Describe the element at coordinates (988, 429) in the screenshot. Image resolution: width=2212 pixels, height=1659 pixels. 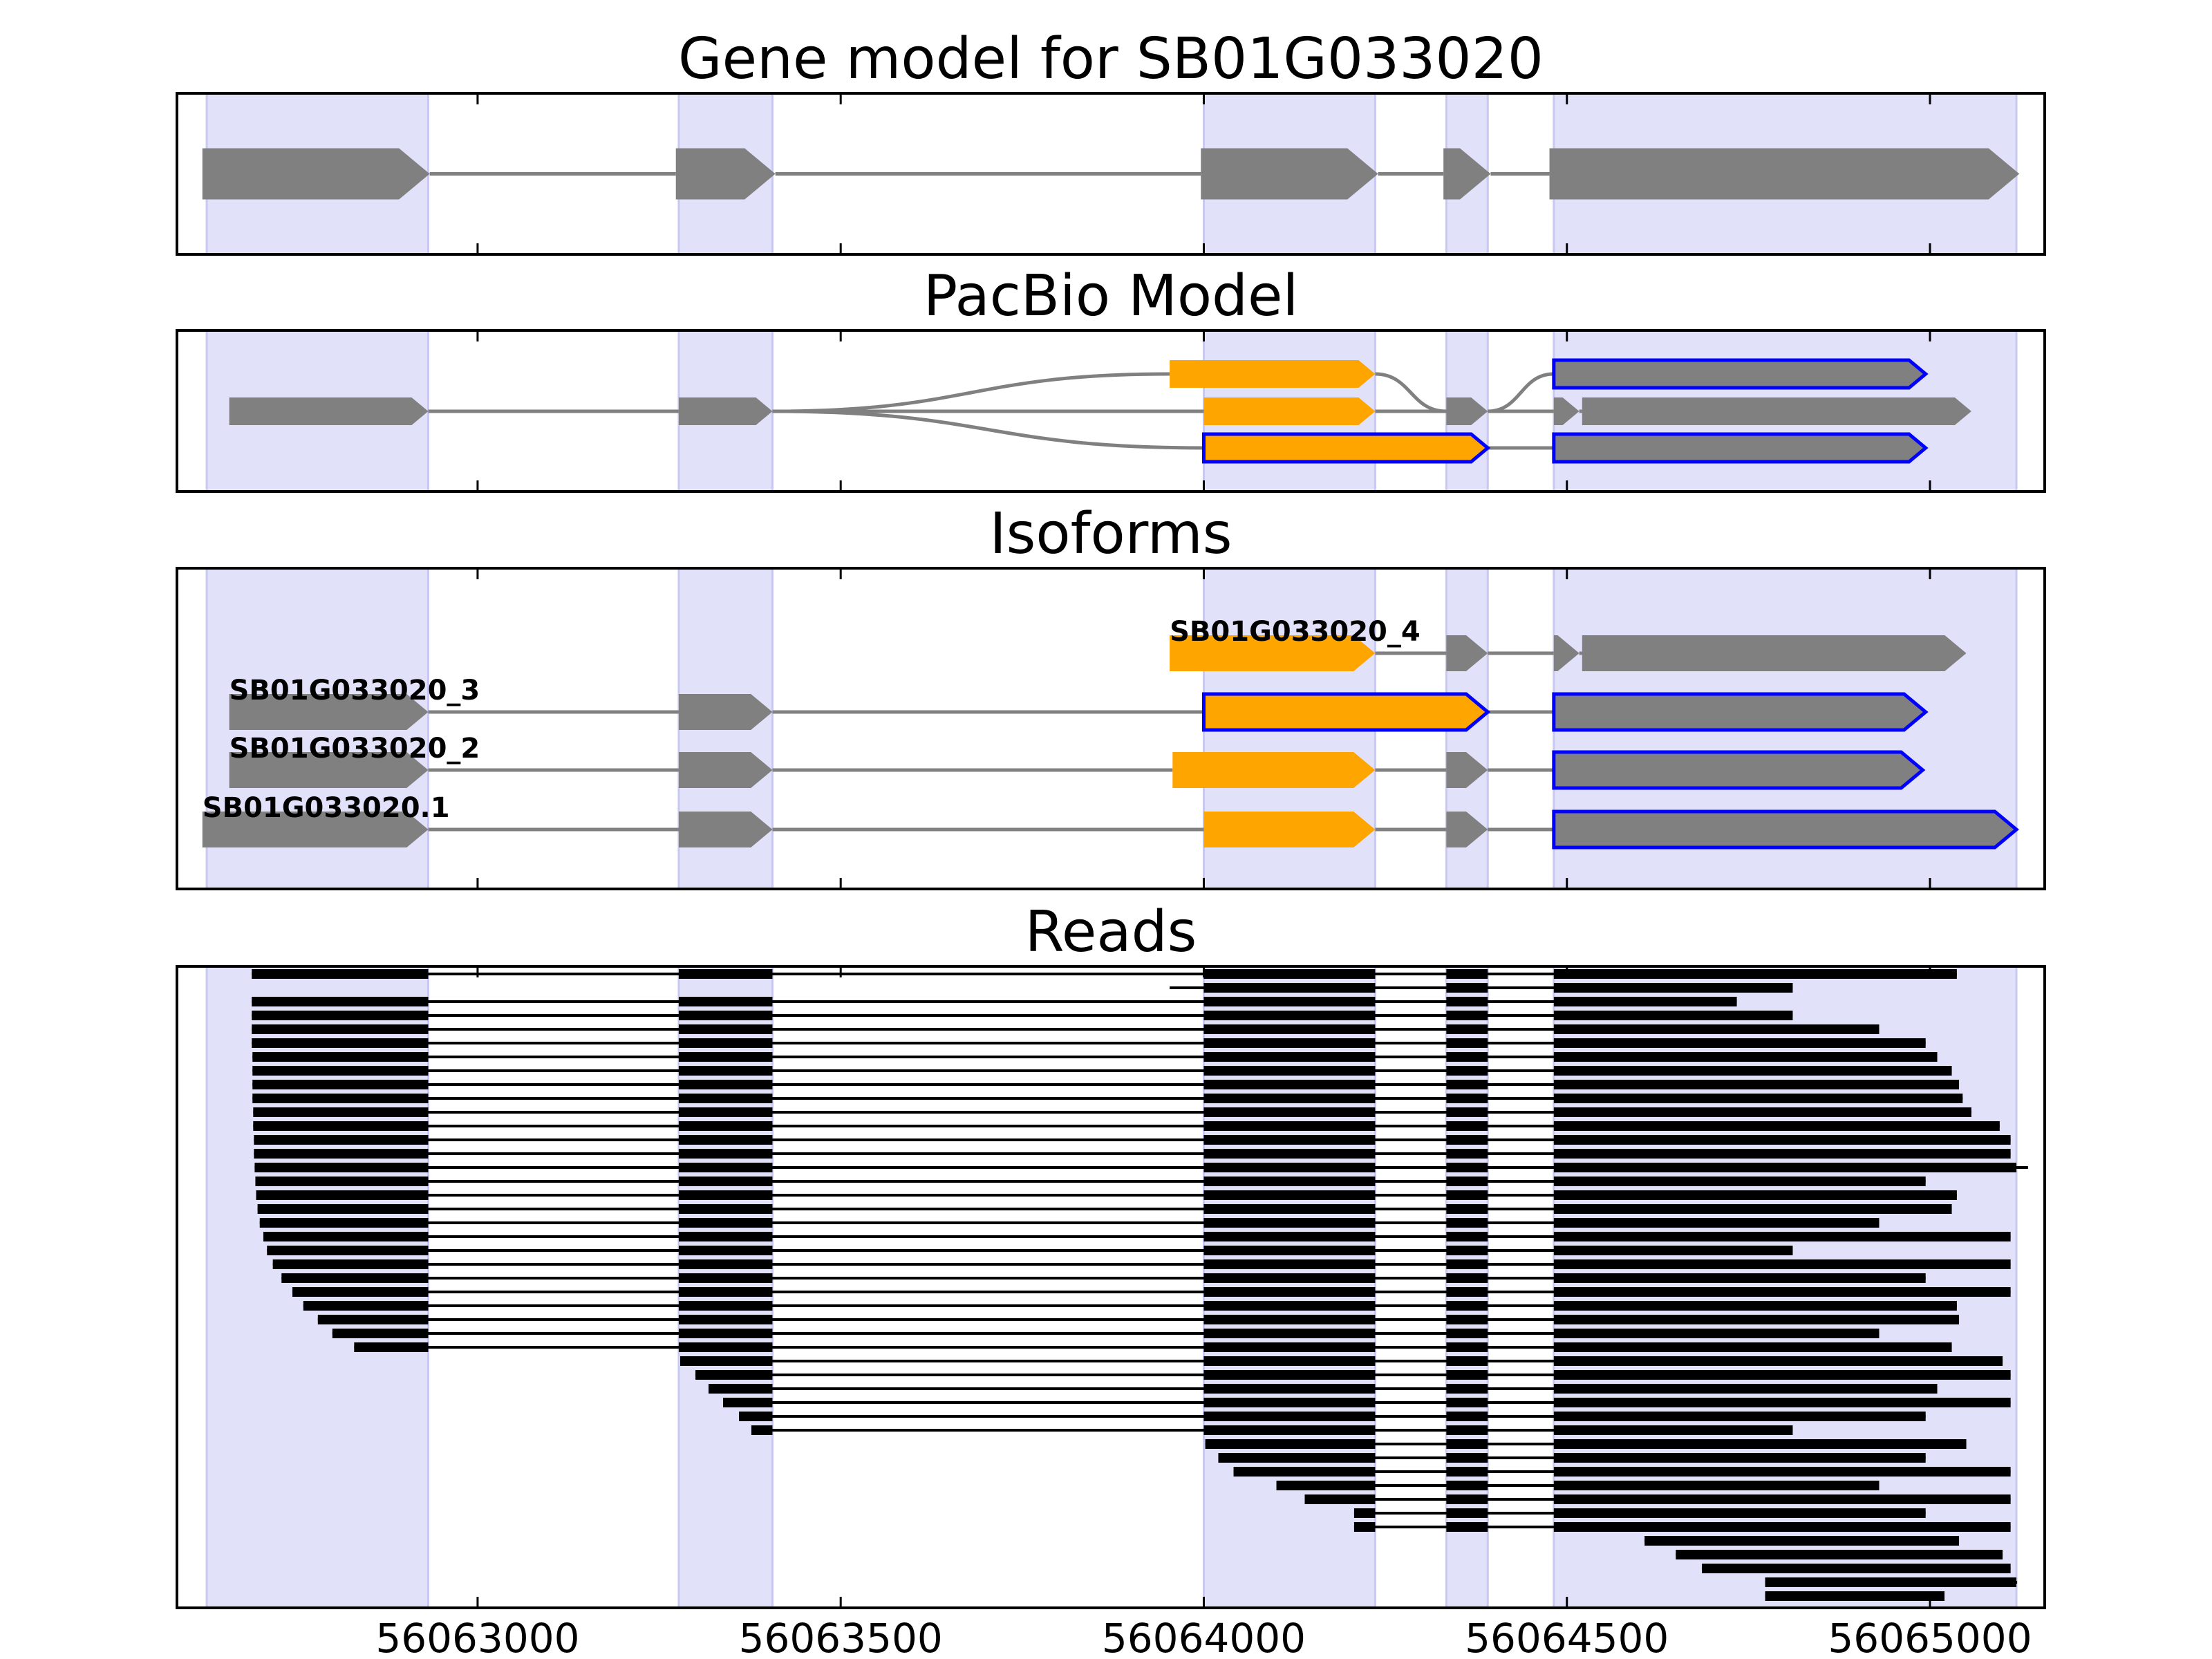
I see `intron-line` at that location.